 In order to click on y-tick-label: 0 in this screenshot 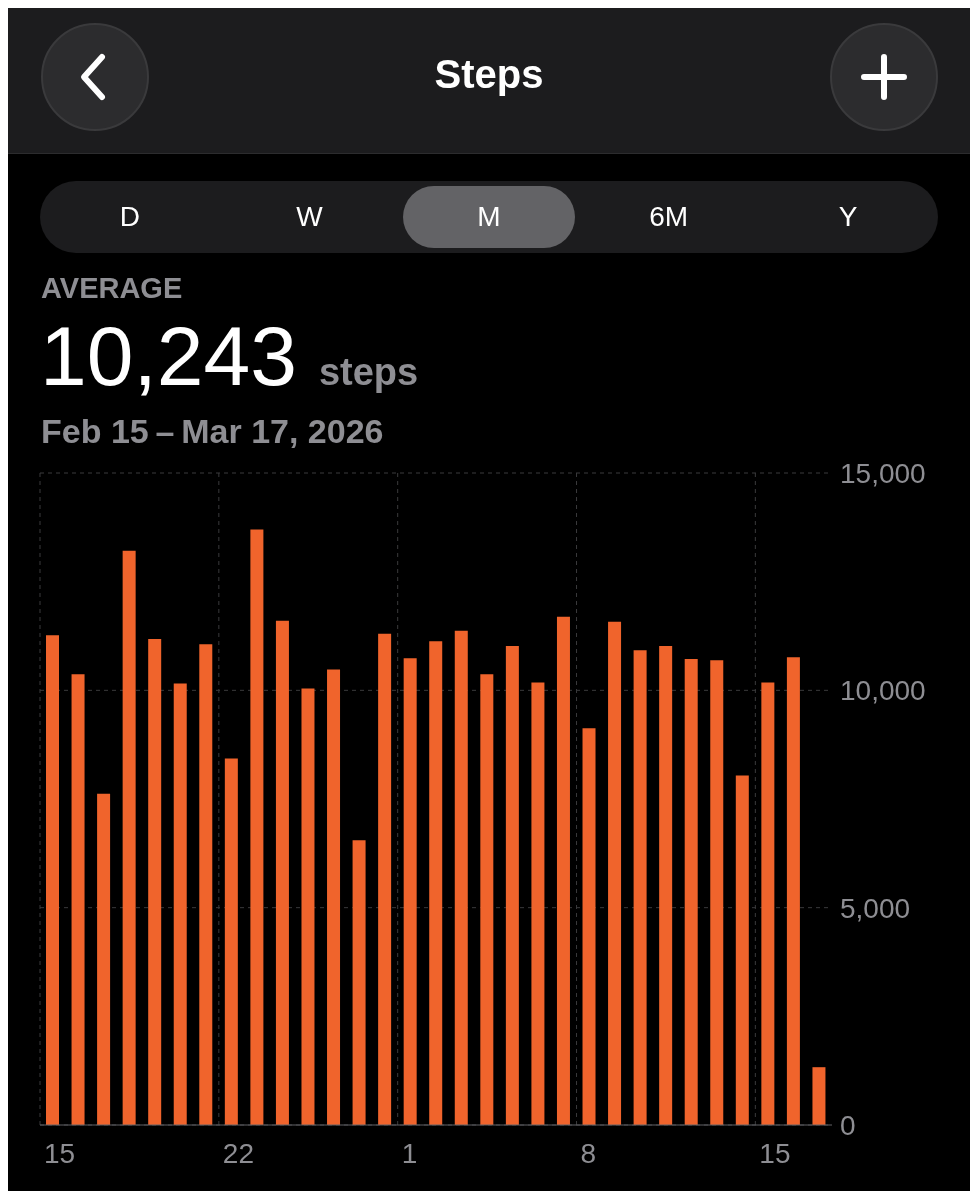, I will do `click(848, 1125)`.